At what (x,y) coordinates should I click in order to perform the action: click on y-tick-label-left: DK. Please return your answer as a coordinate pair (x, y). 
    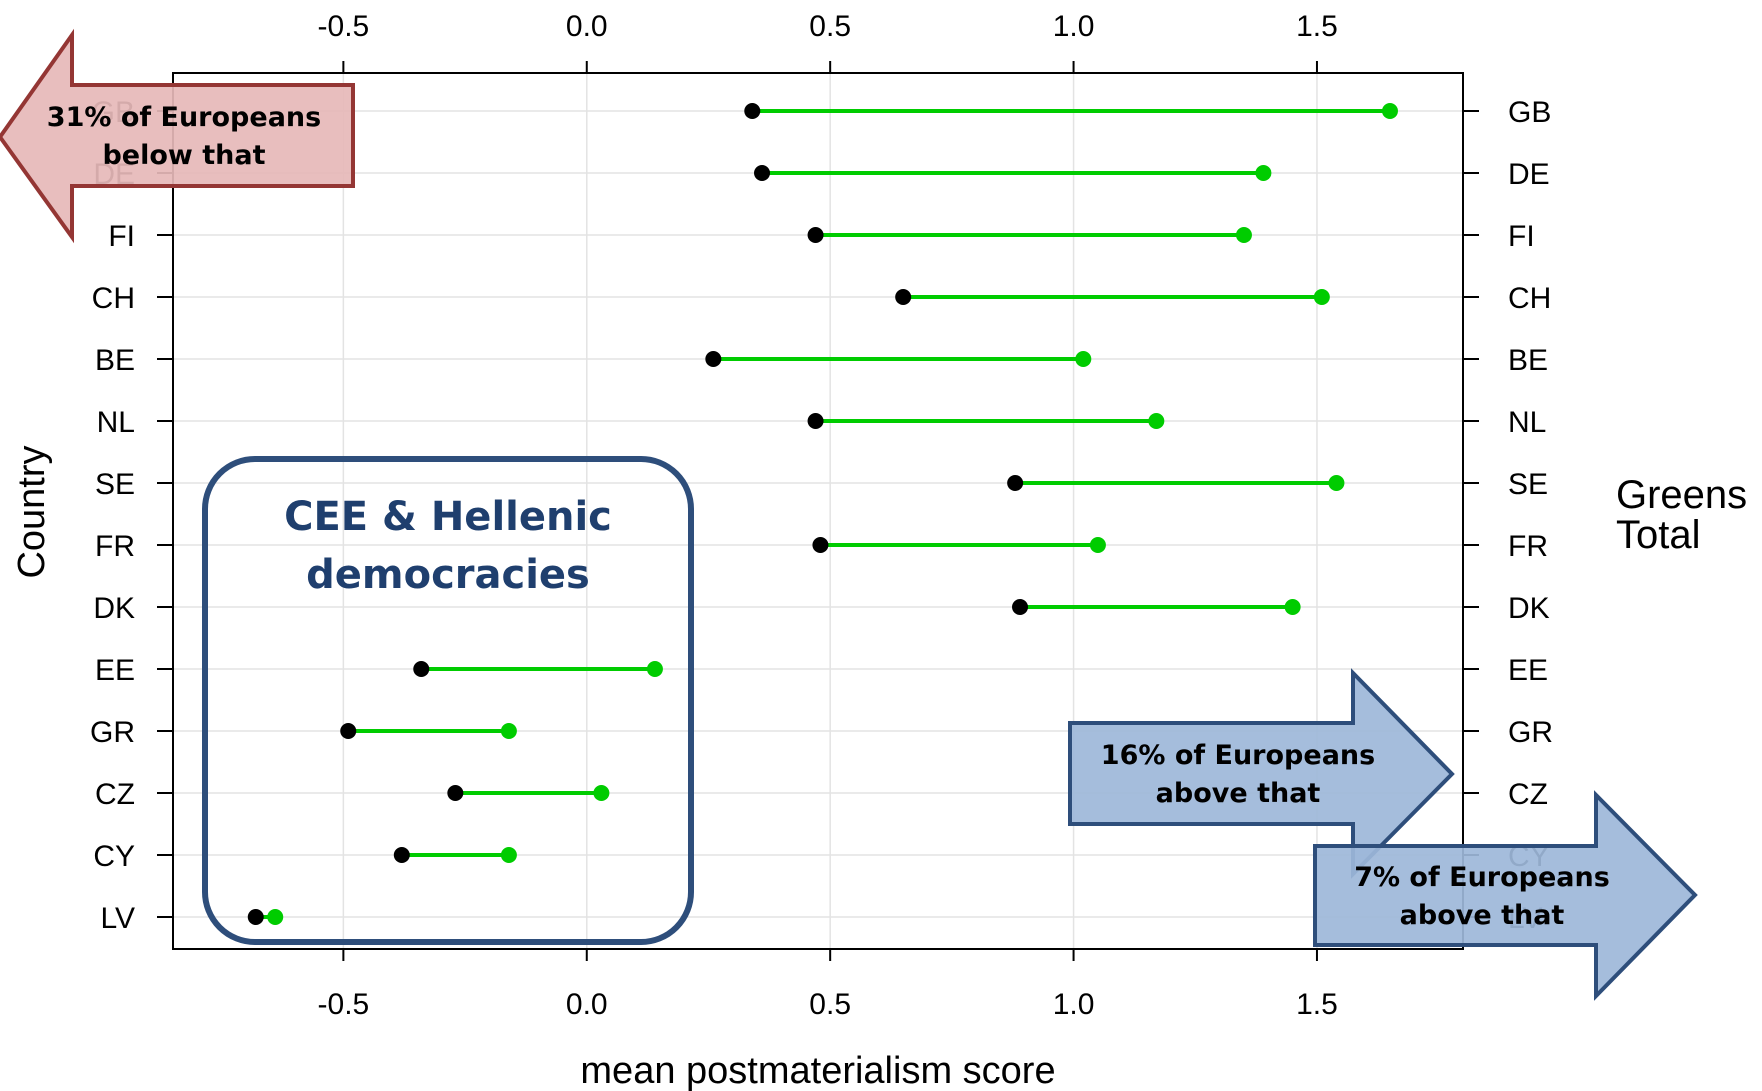
    Looking at the image, I should click on (114, 608).